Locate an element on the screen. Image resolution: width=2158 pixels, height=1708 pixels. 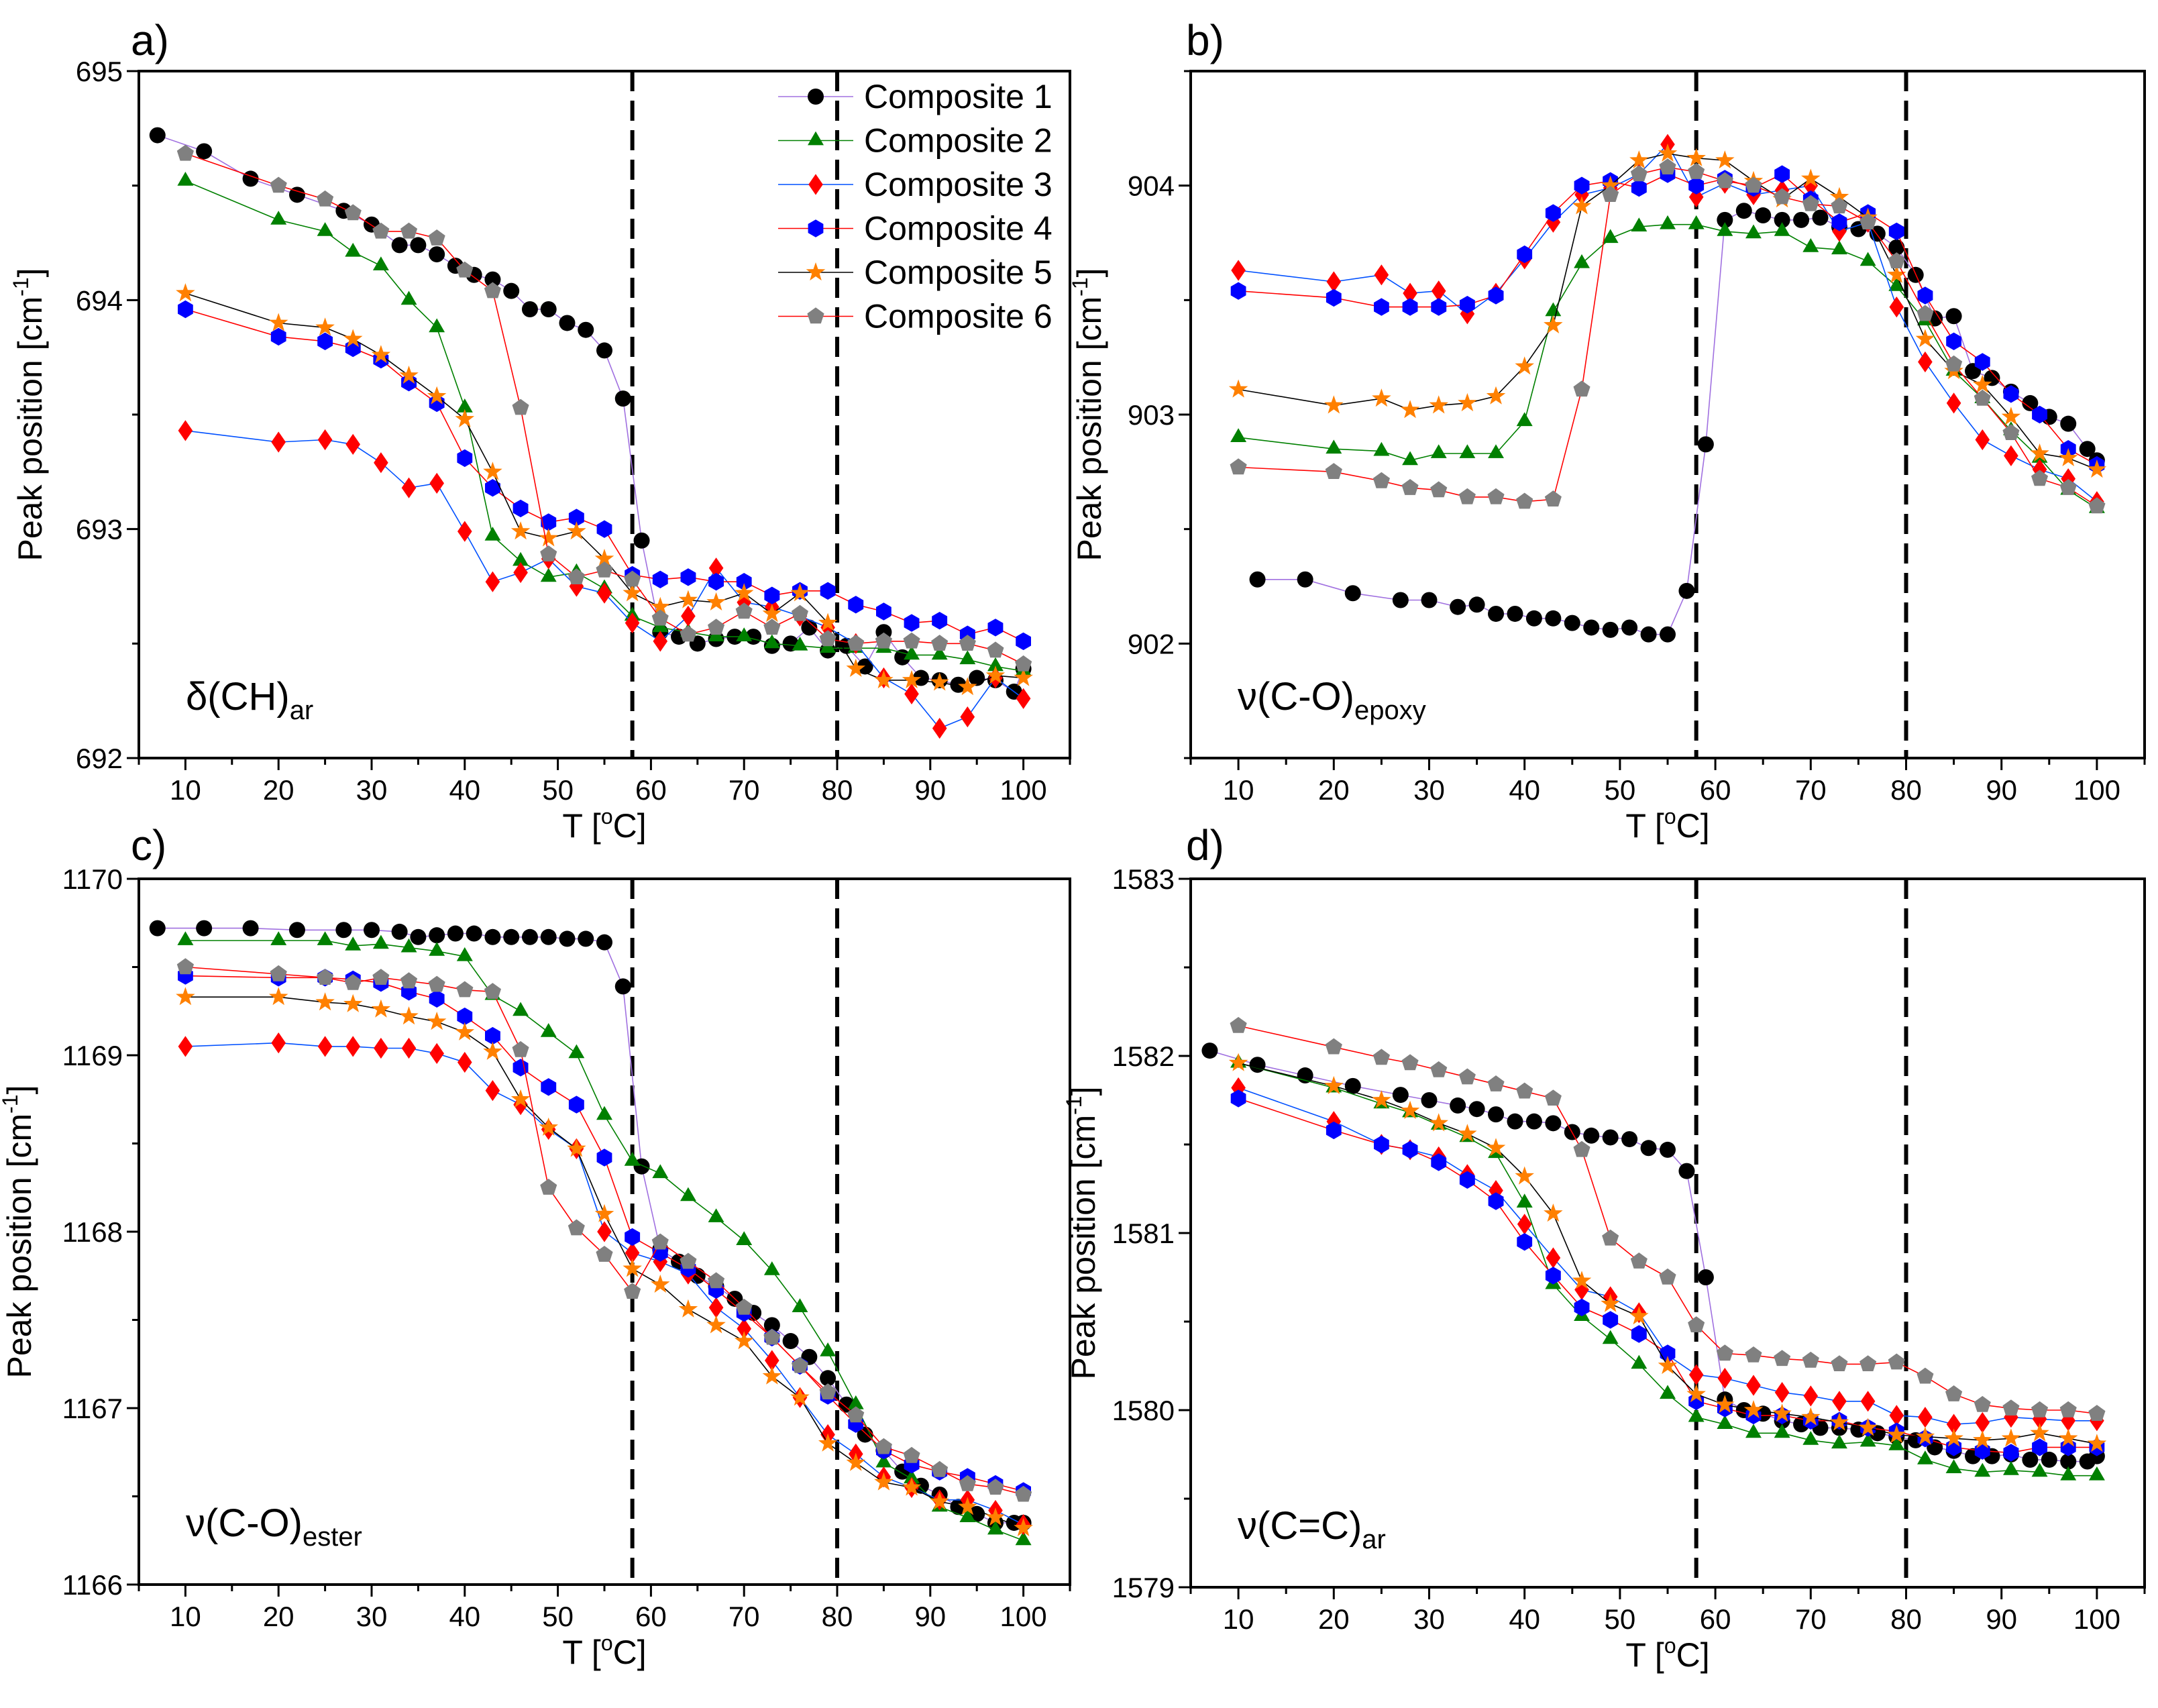
legend-label: Composite 2 is located at coordinates (958, 141).